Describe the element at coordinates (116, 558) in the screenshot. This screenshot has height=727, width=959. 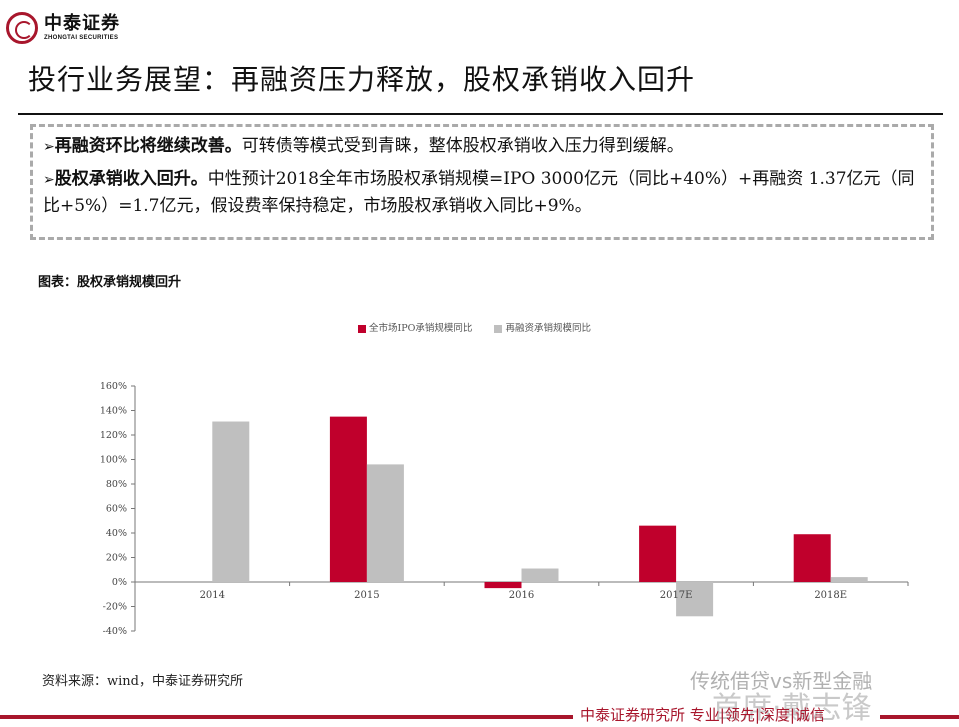
I see `y-tick-label: 20%` at that location.